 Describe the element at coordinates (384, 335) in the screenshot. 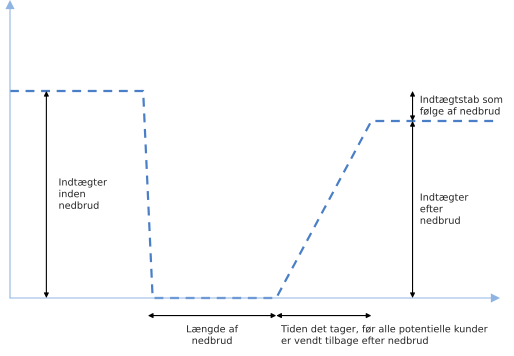

I see `text: Tiden det tager, før alle potentielle kunder er vendt tilbage efter nedbrud` at that location.